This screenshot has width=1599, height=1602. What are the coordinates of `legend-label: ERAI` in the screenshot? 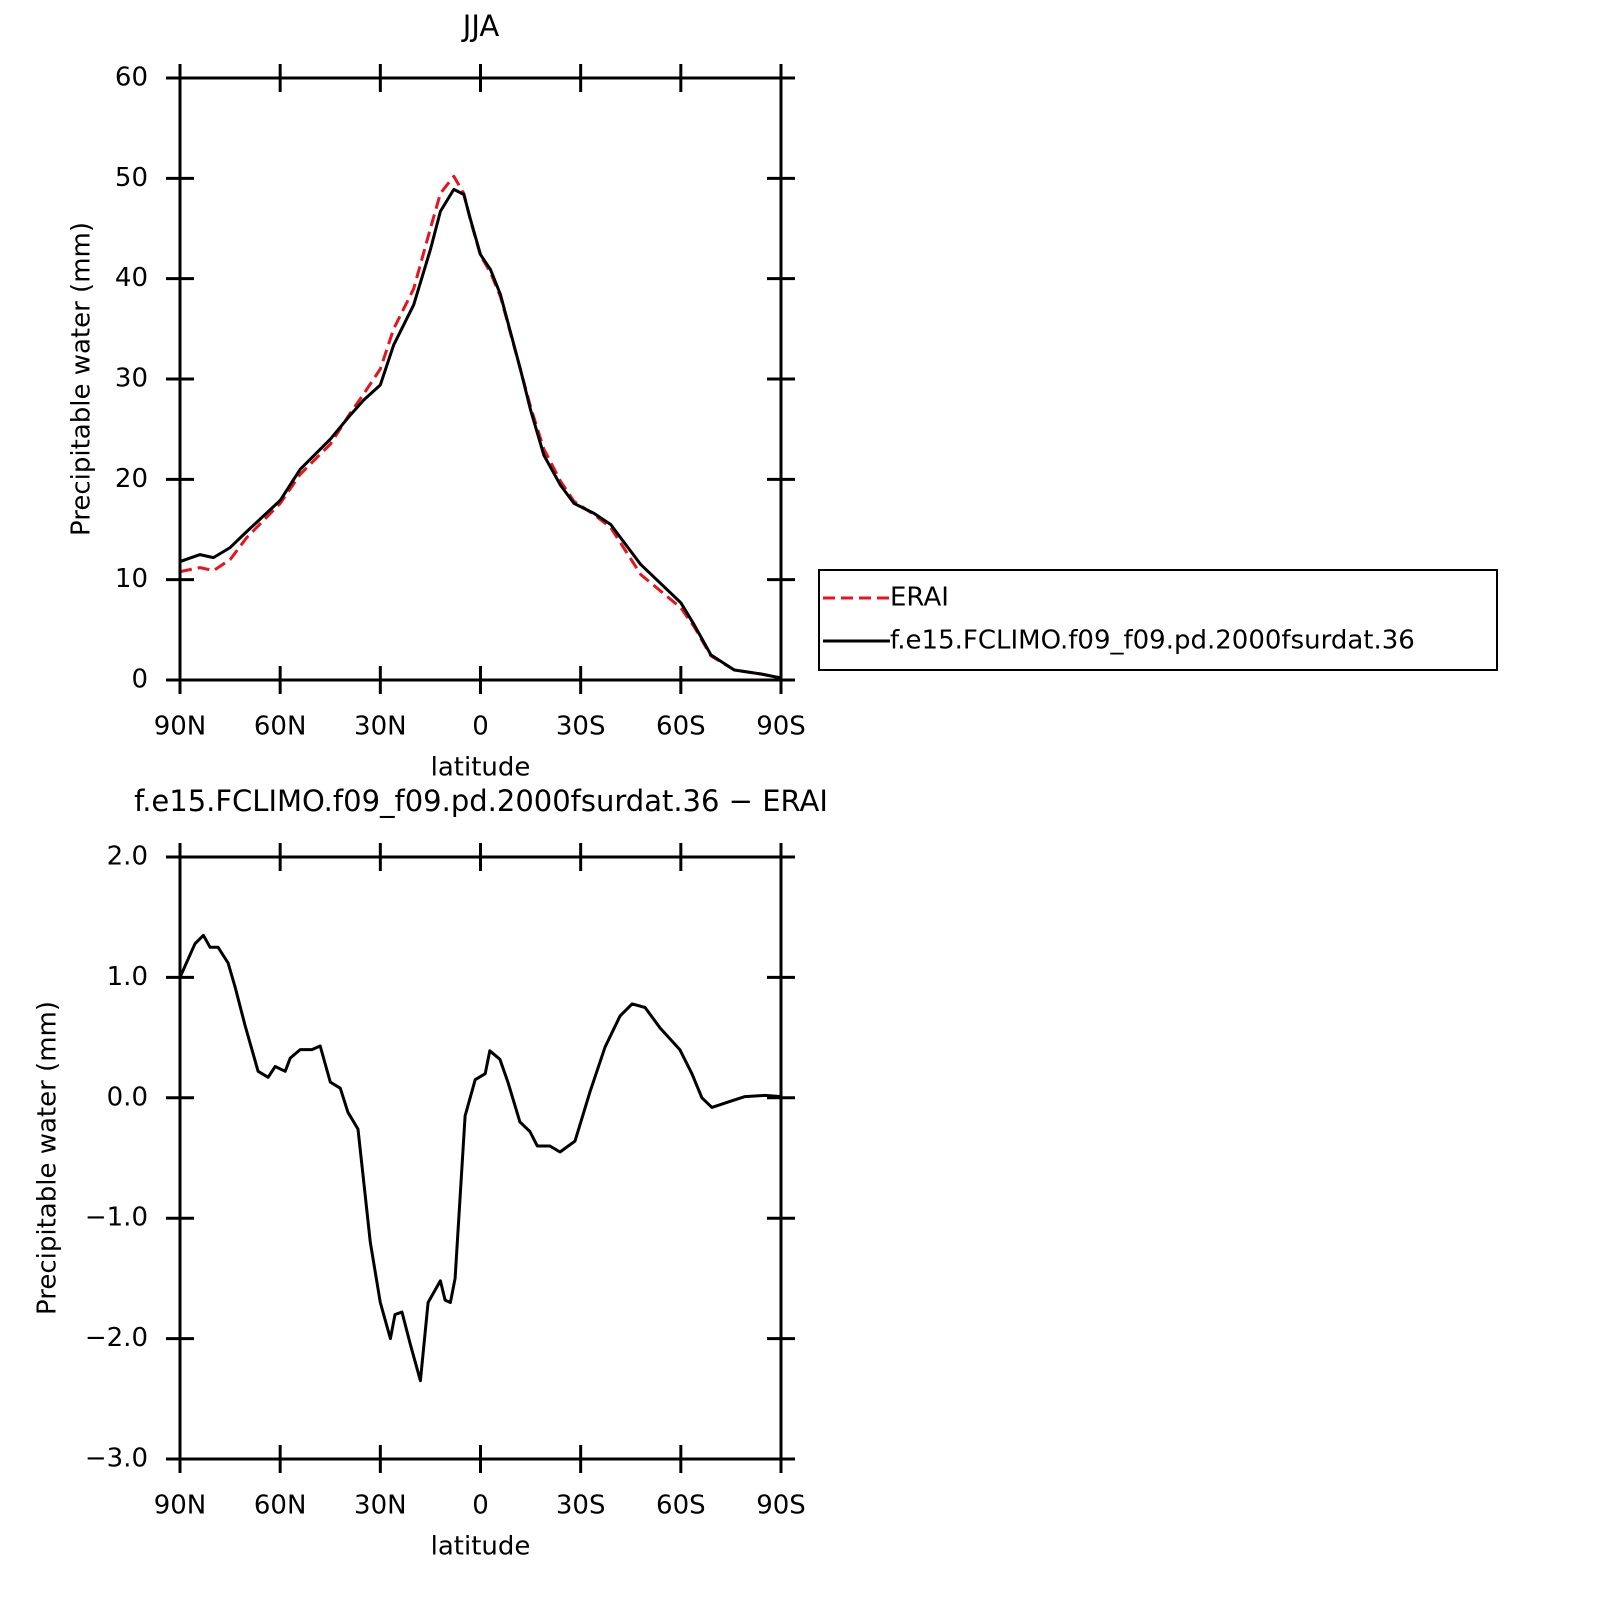 It's located at (919, 598).